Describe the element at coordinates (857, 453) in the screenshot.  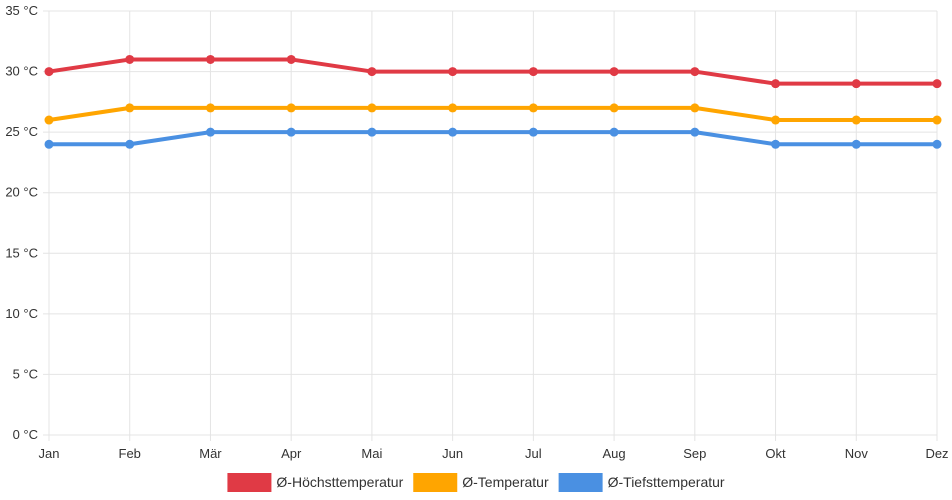
I see `x-tick-label: Nov` at that location.